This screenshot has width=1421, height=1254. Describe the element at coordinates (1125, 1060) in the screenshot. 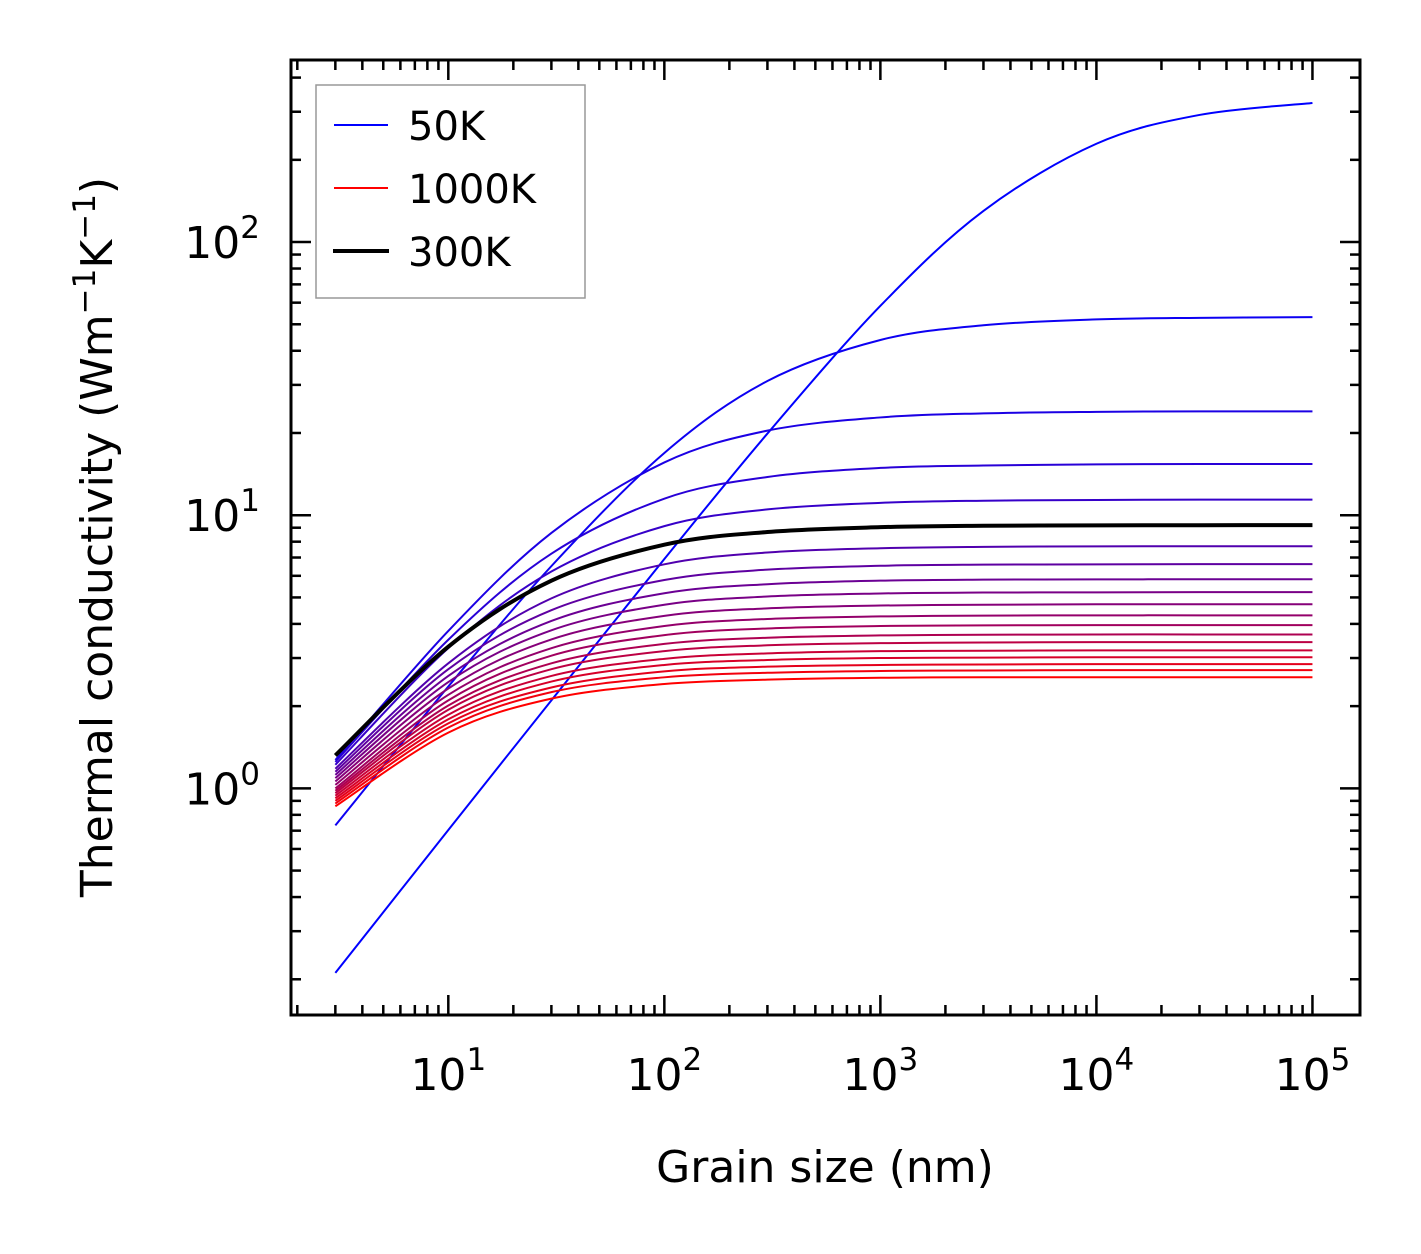

I see `x-tick-label-exponent: 4` at that location.